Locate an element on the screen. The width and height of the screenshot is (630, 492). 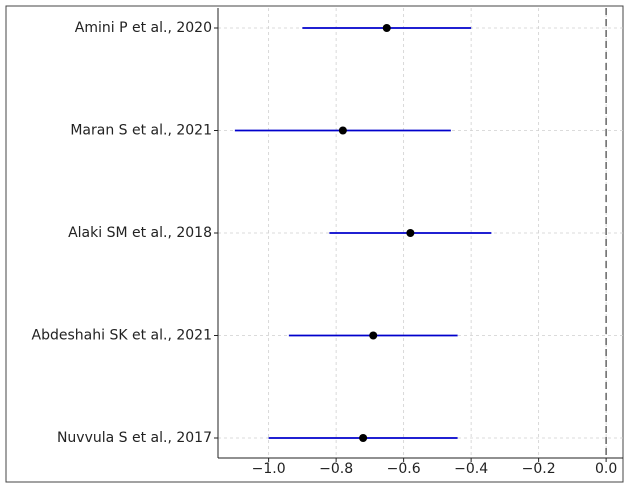
y-tick-label: Maran S et al., 2021 is located at coordinates (141, 131).